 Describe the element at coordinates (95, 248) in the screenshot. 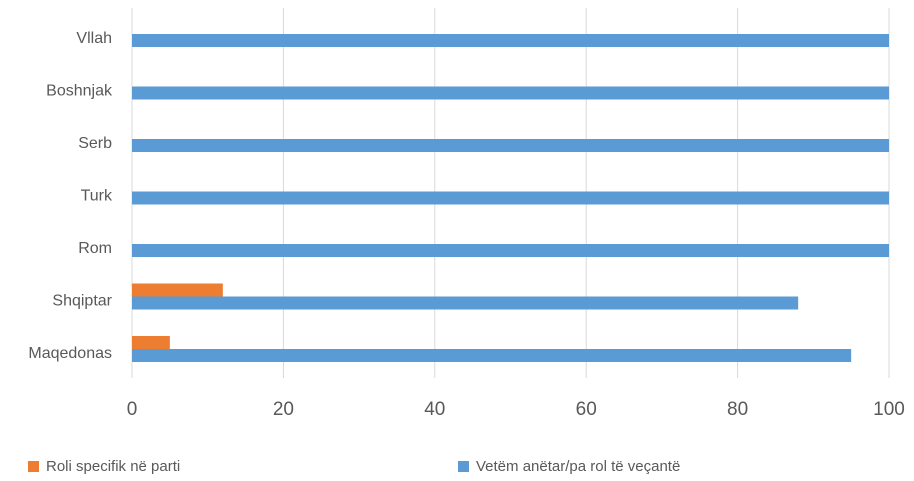

I see `y-tick-label: Rom` at that location.